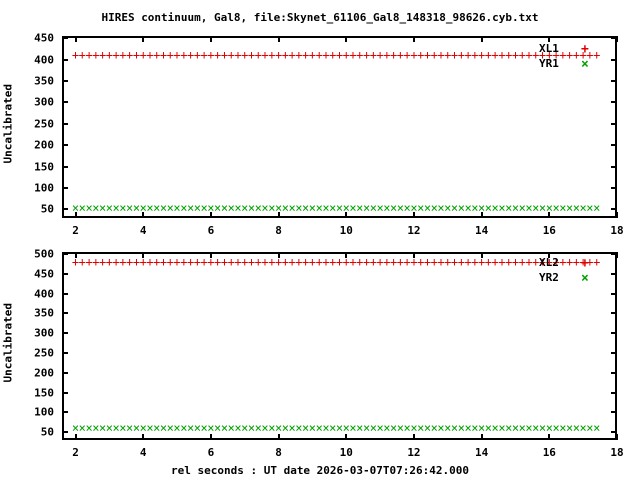  Describe the element at coordinates (47, 432) in the screenshot. I see `y-axis-tick-label: 50` at that location.